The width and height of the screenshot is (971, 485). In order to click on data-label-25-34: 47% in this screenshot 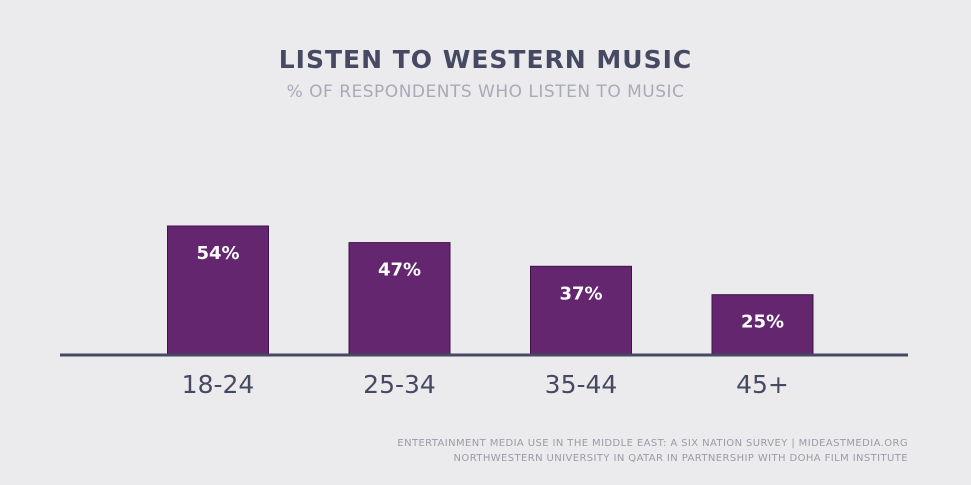, I will do `click(399, 270)`.